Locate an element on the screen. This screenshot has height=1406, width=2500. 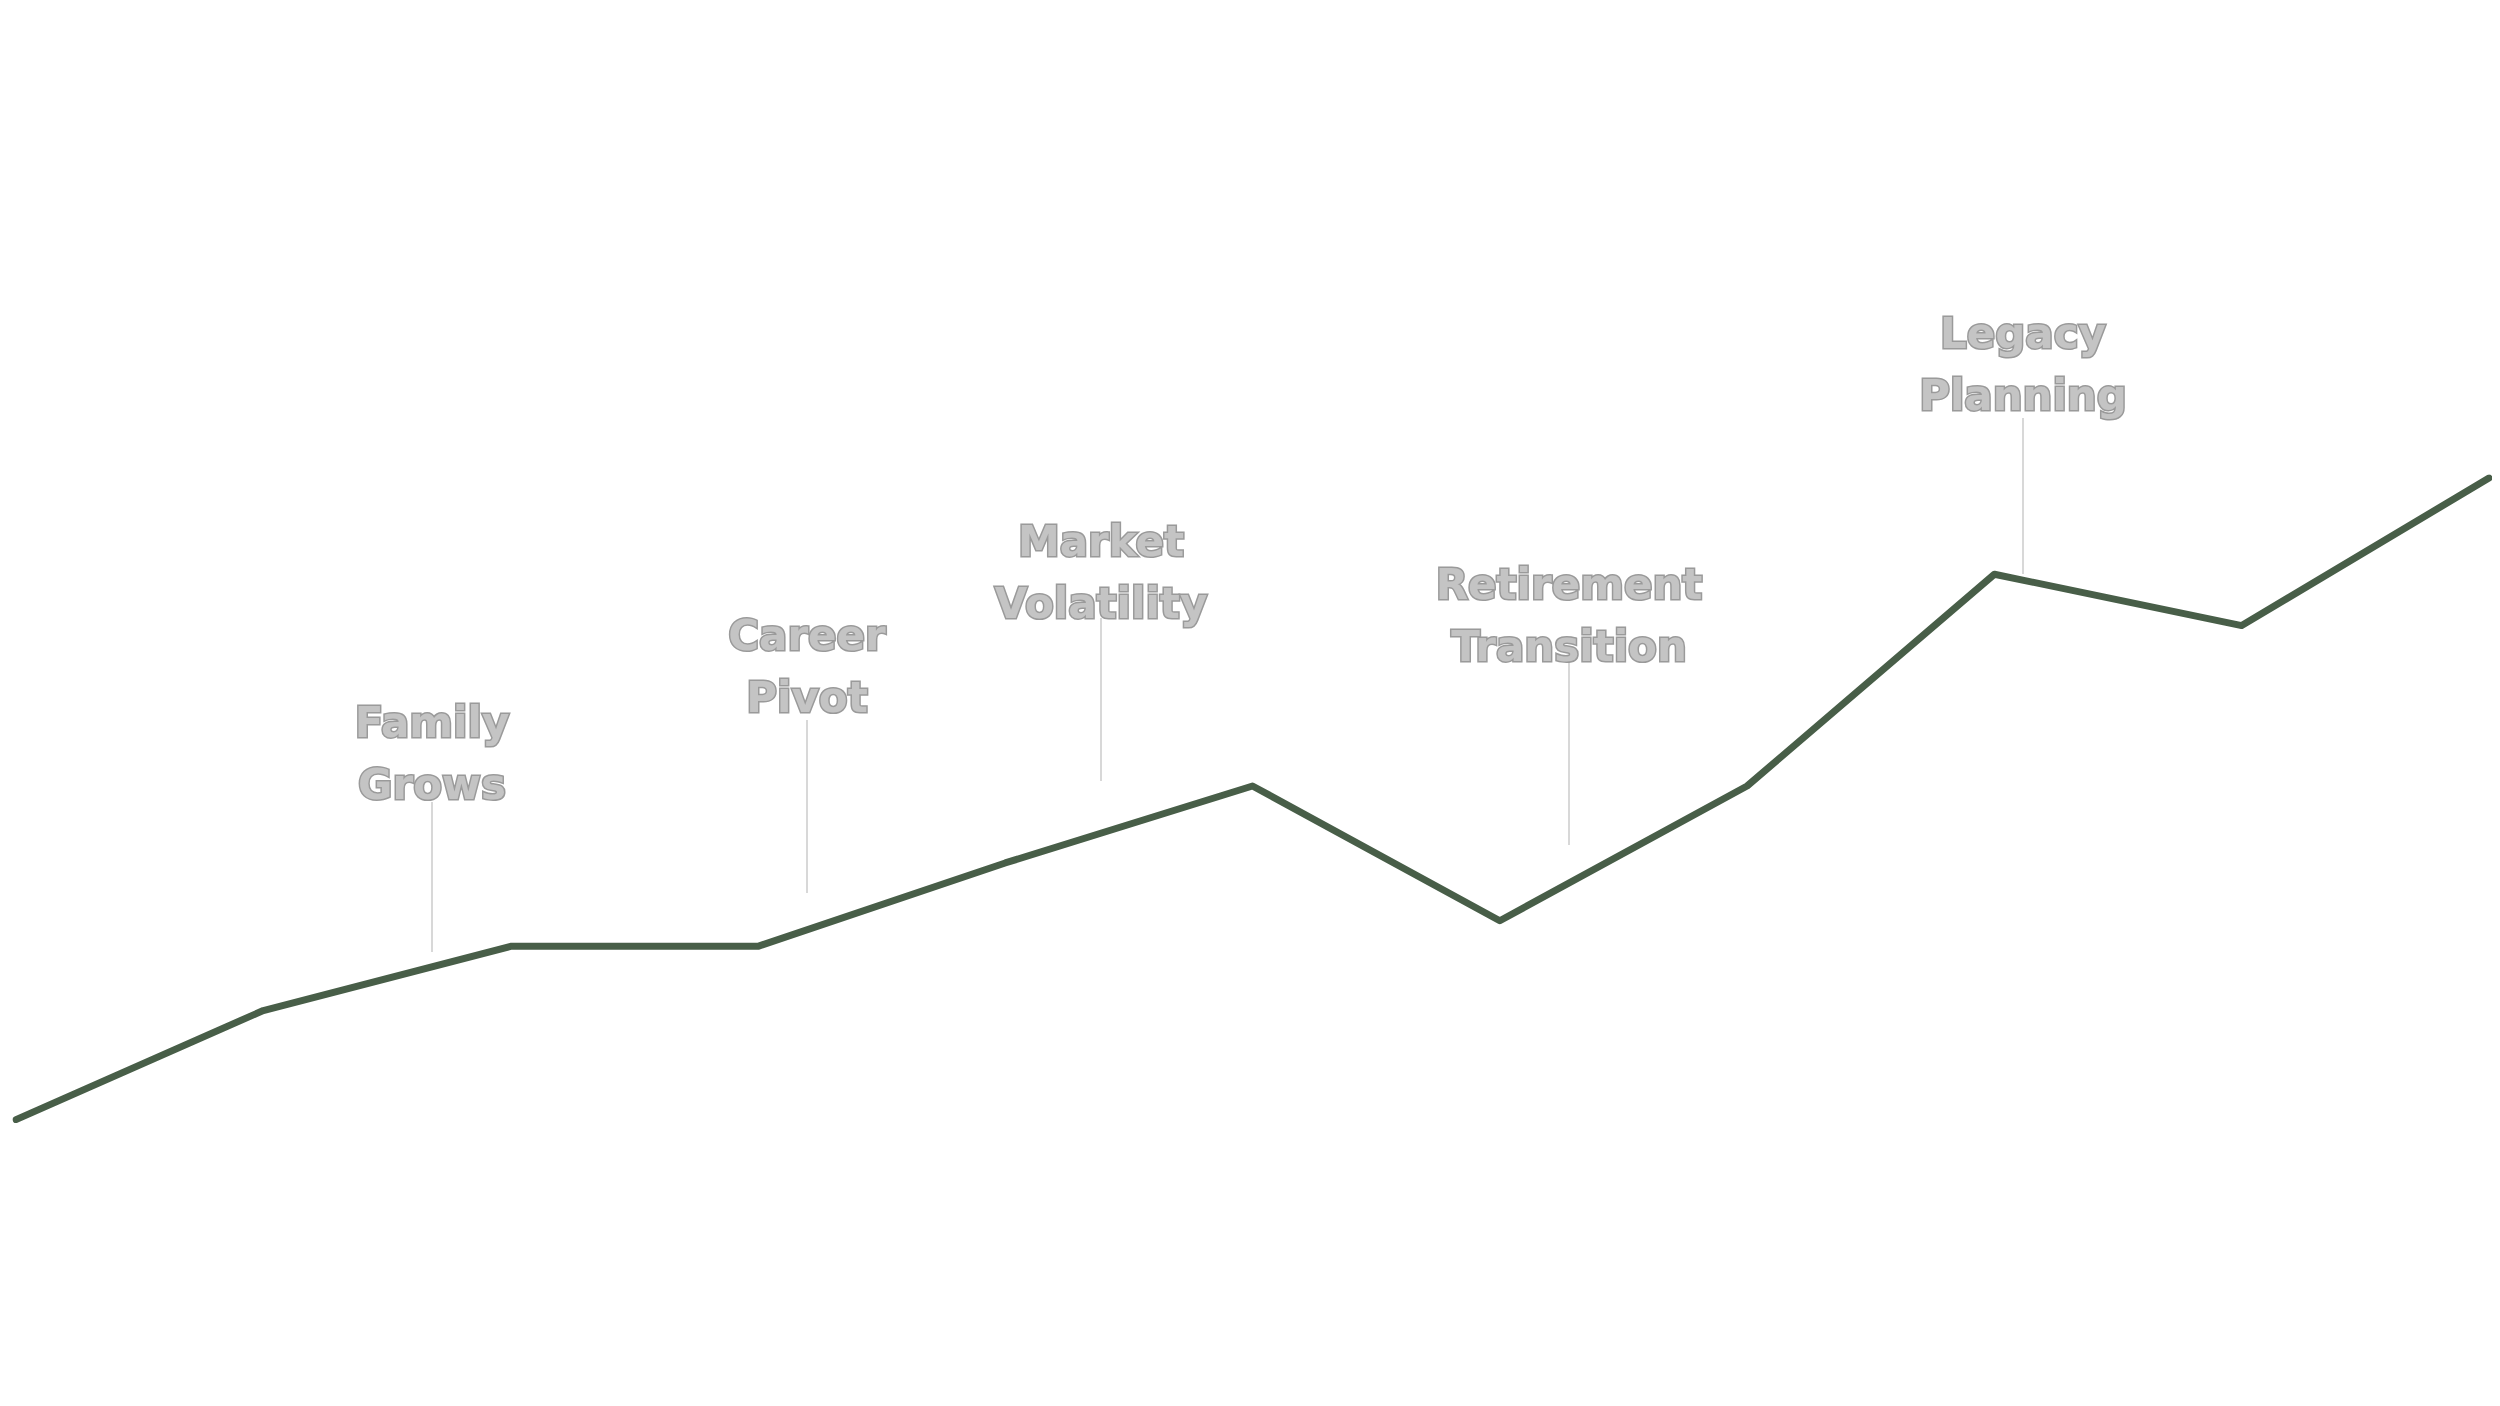
annotation: Career Pivot is located at coordinates (807, 666).